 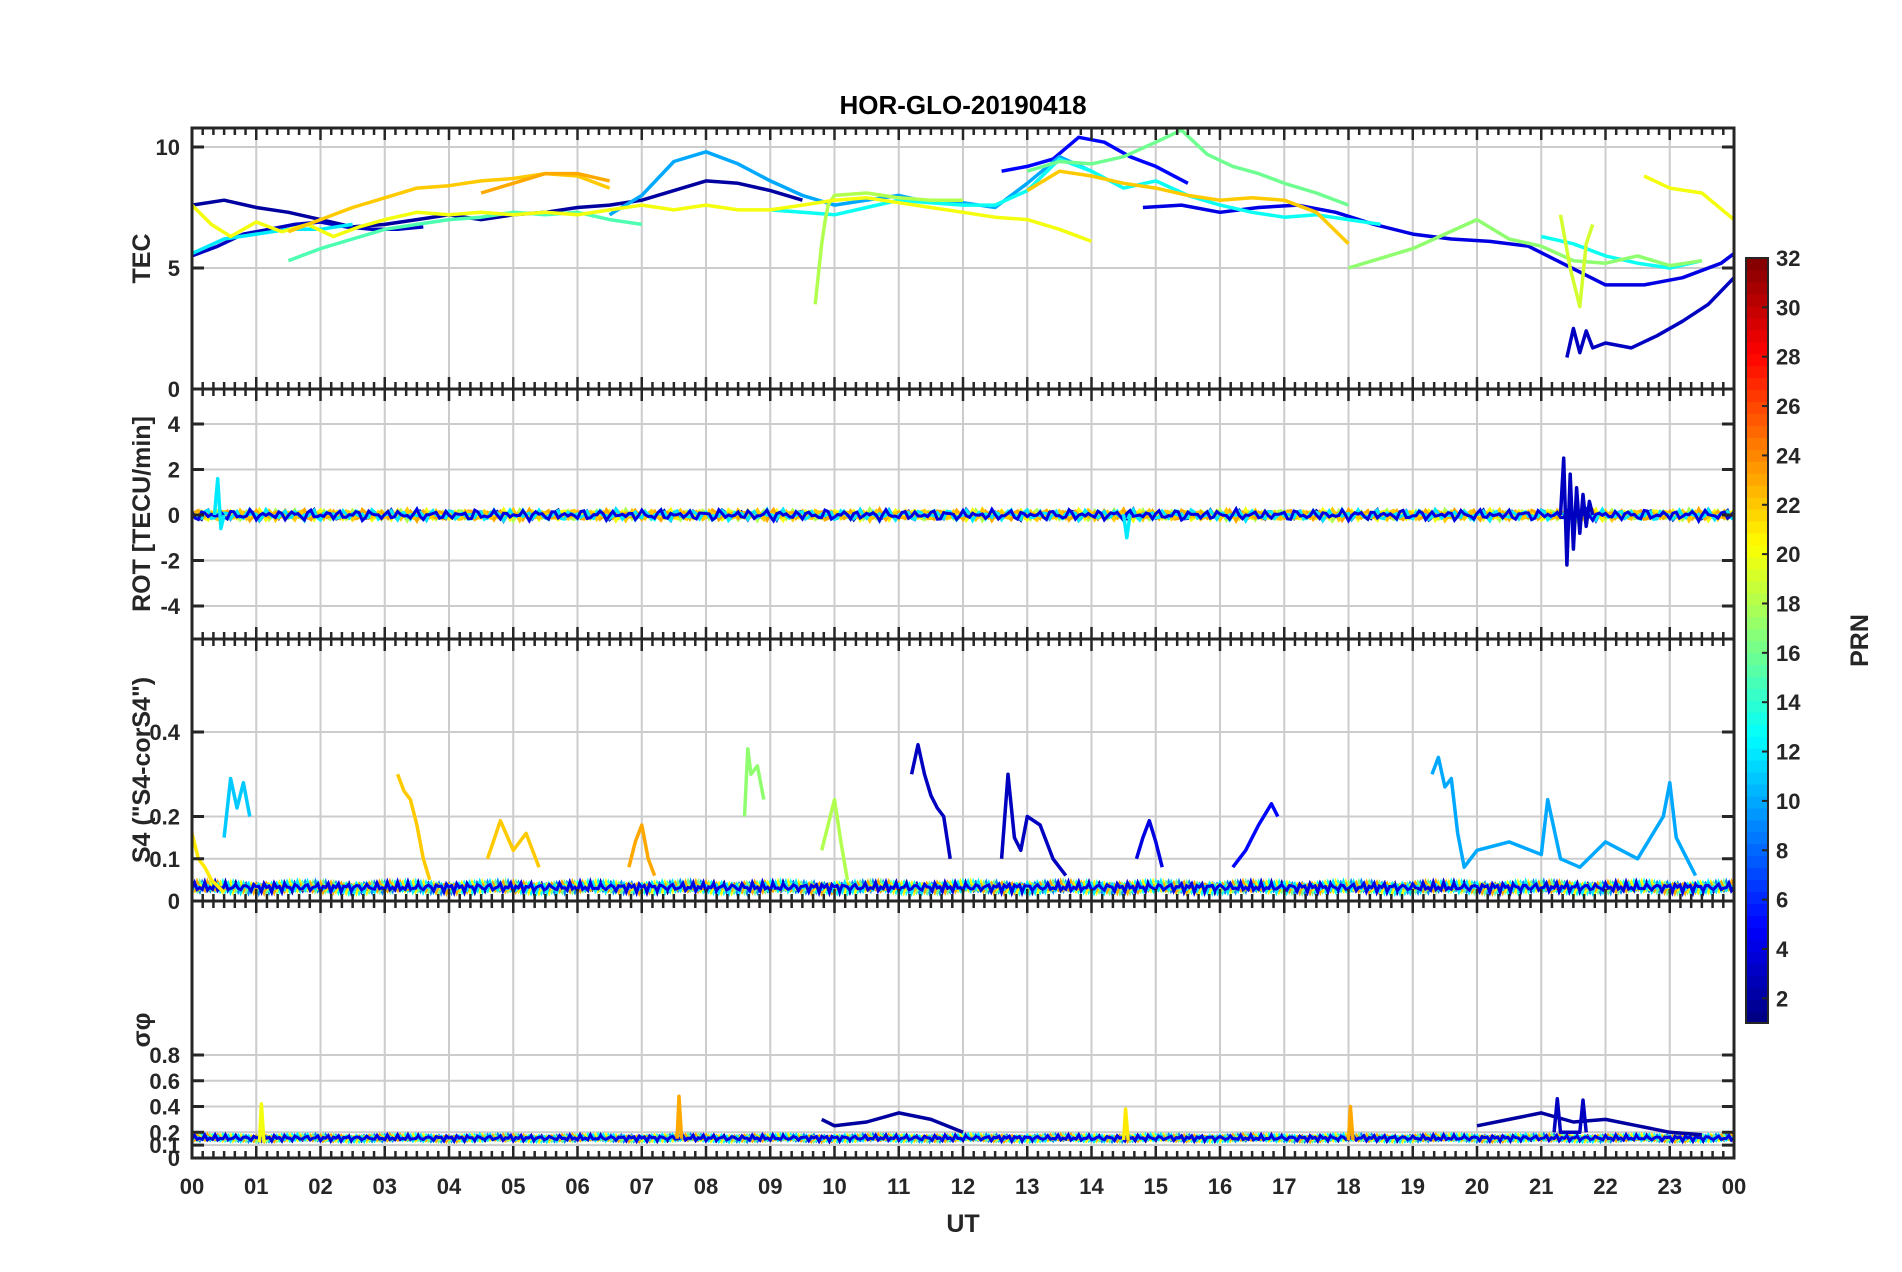 I want to click on y-tick-label: 0.8, so click(x=164, y=1055).